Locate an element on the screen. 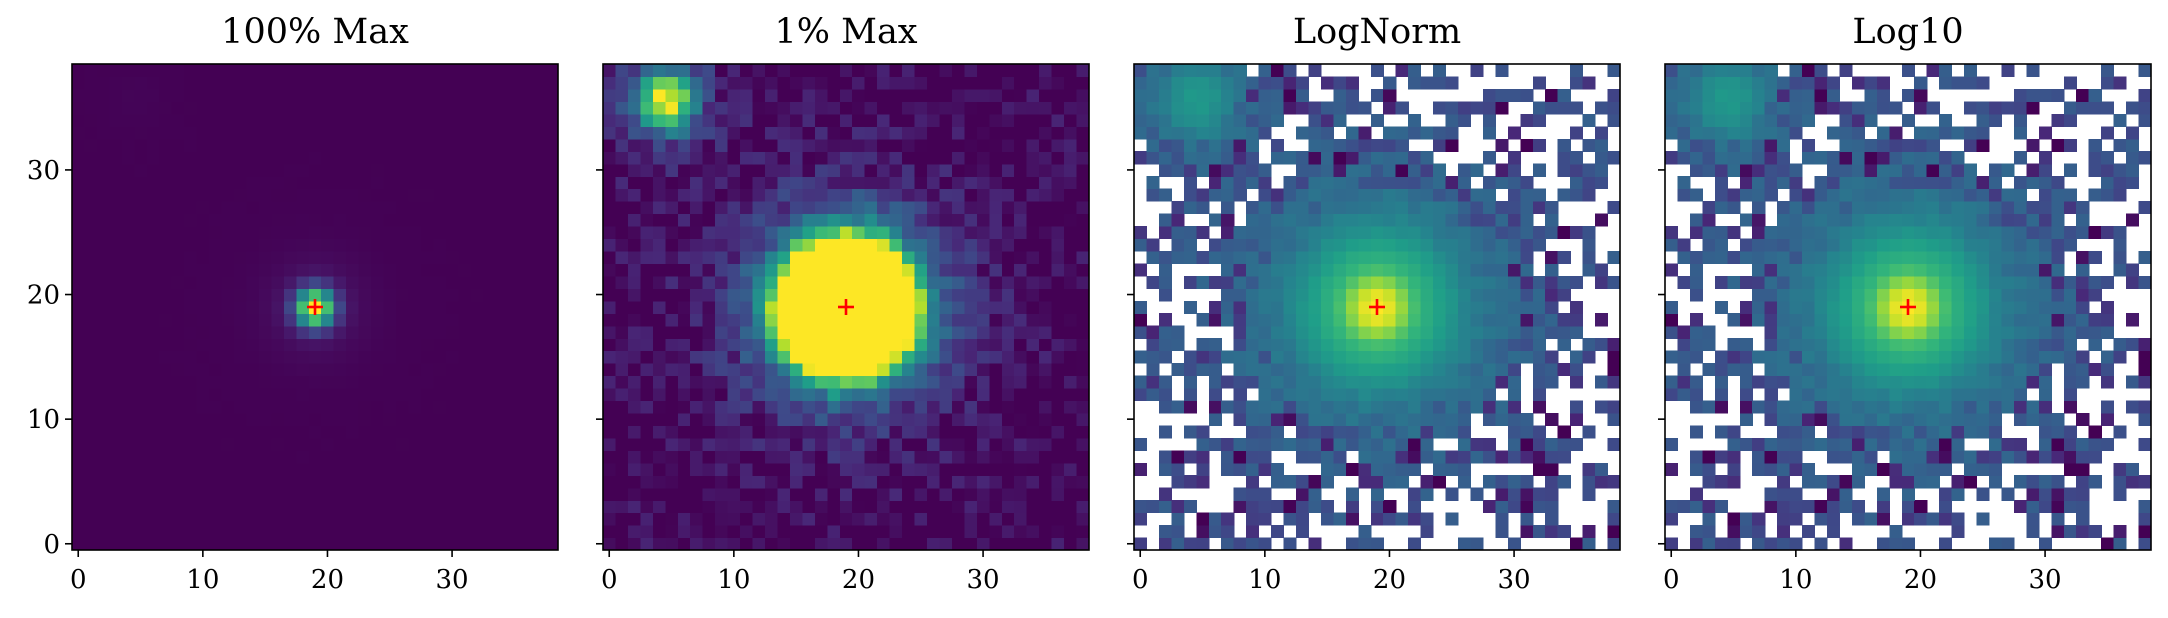 This screenshot has width=2168, height=618. x-tick-label: 30 is located at coordinates (452, 580).